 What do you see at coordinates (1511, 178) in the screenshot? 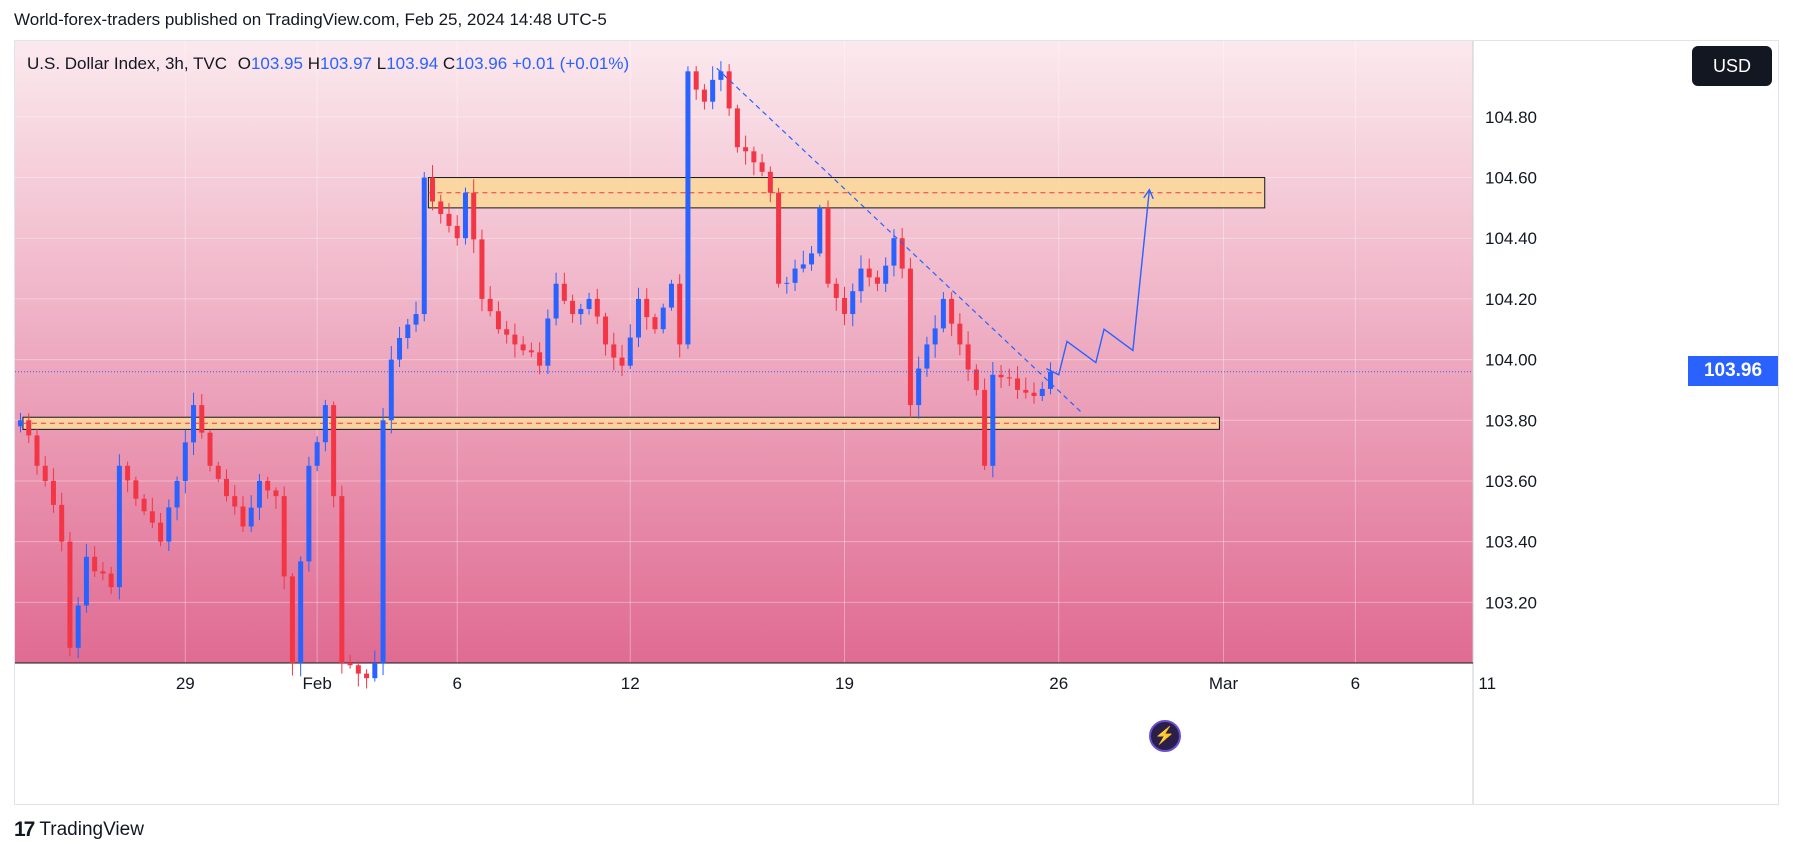
I see `y-tick-label: 104.60` at bounding box center [1511, 178].